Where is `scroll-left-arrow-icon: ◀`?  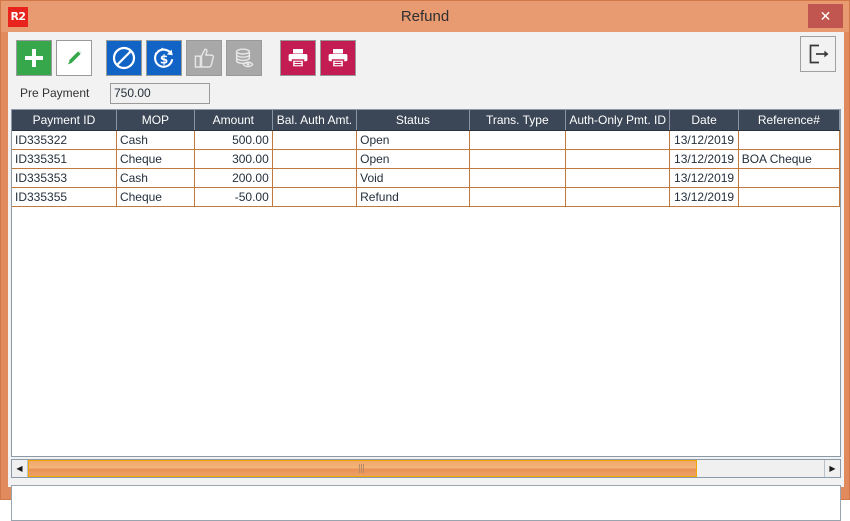 scroll-left-arrow-icon: ◀ is located at coordinates (20, 468).